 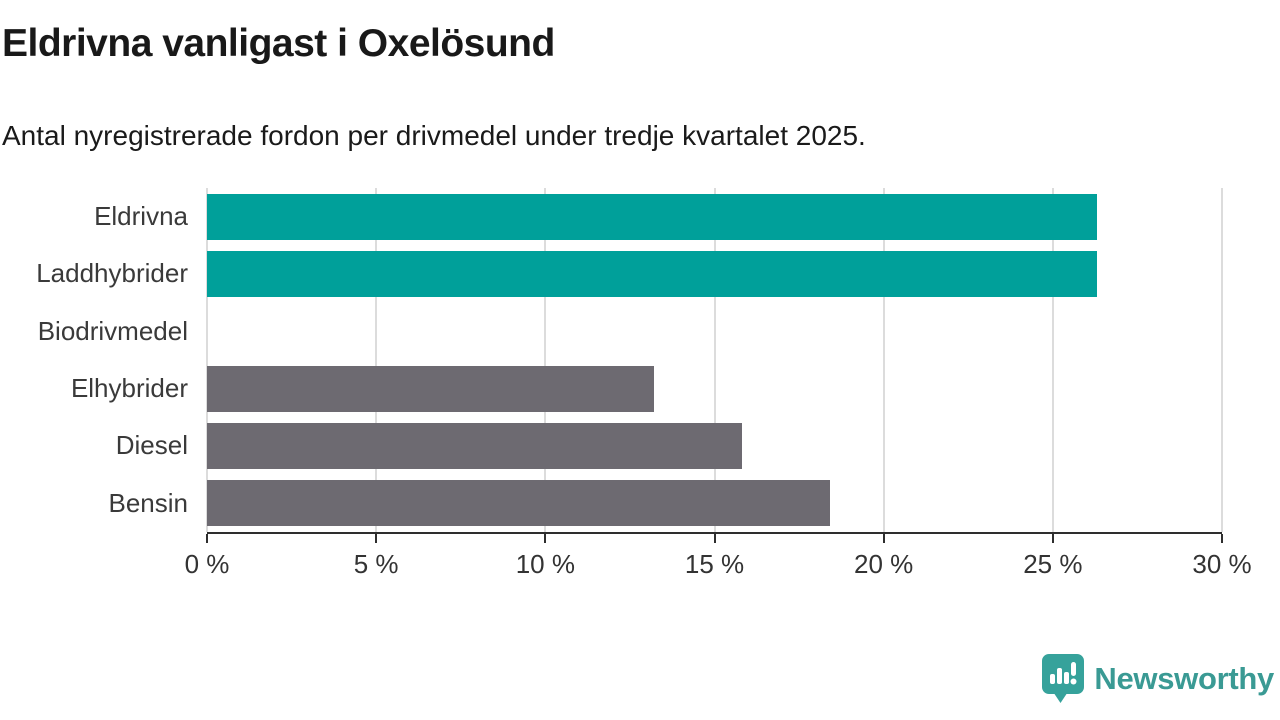 I want to click on x-tick-label: 10 %, so click(x=545, y=564).